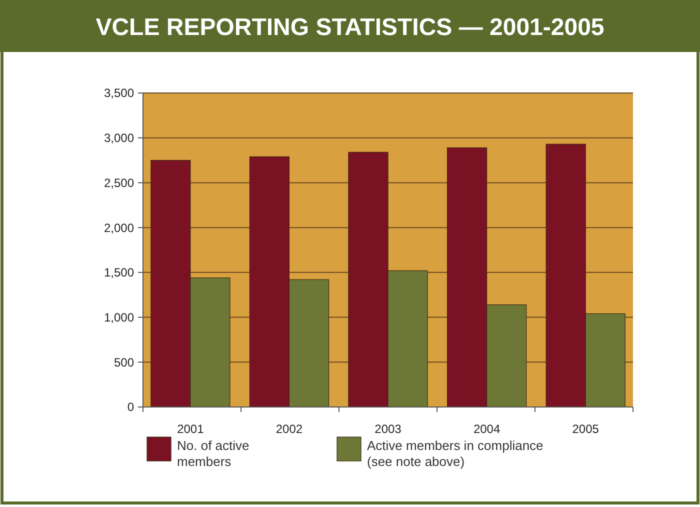 The image size is (700, 507). What do you see at coordinates (119, 317) in the screenshot?
I see `y-tick-label: 1,000` at bounding box center [119, 317].